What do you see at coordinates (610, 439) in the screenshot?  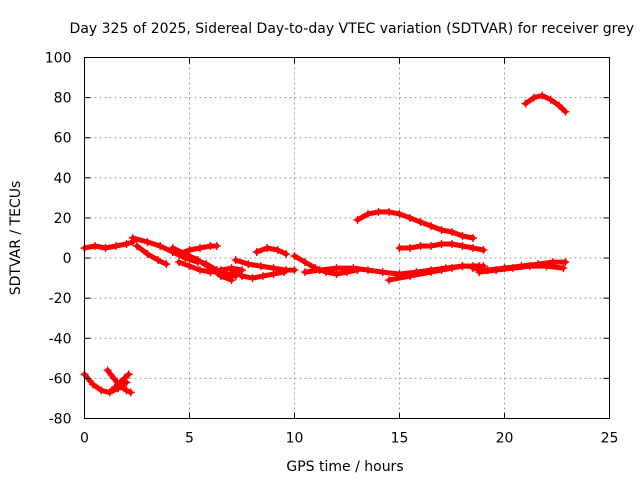 I see `x-tick-label: 25` at bounding box center [610, 439].